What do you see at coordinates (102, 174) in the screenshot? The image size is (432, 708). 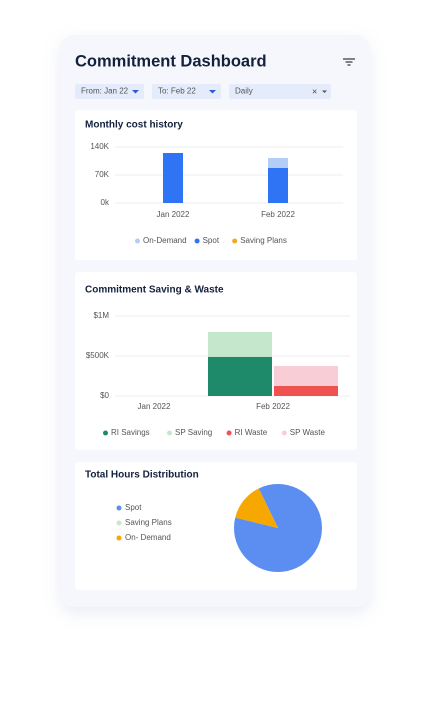 I see `y-tick-label: 70K` at bounding box center [102, 174].